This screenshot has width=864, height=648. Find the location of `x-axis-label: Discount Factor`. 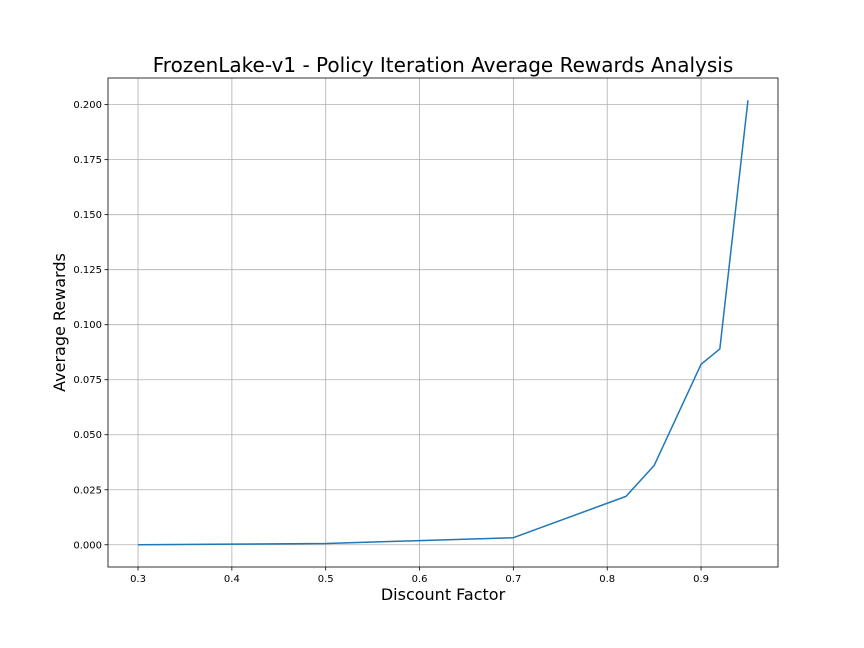

x-axis-label: Discount Factor is located at coordinates (443, 594).